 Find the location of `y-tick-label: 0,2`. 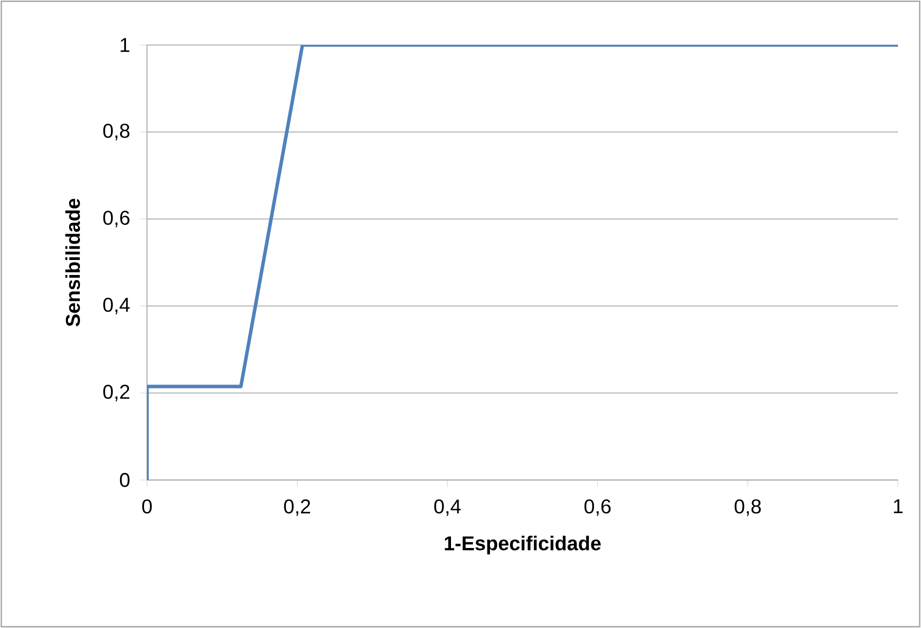

y-tick-label: 0,2 is located at coordinates (116, 393).